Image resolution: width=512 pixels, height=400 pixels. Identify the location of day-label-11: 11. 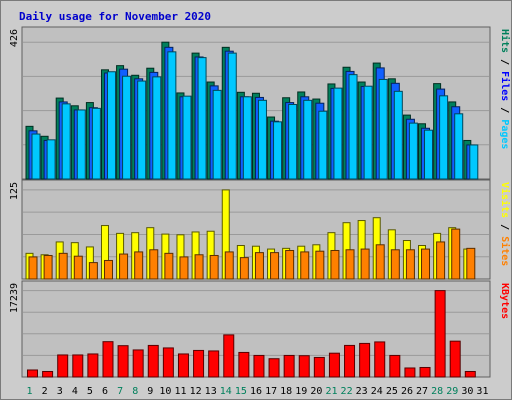
(180, 391).